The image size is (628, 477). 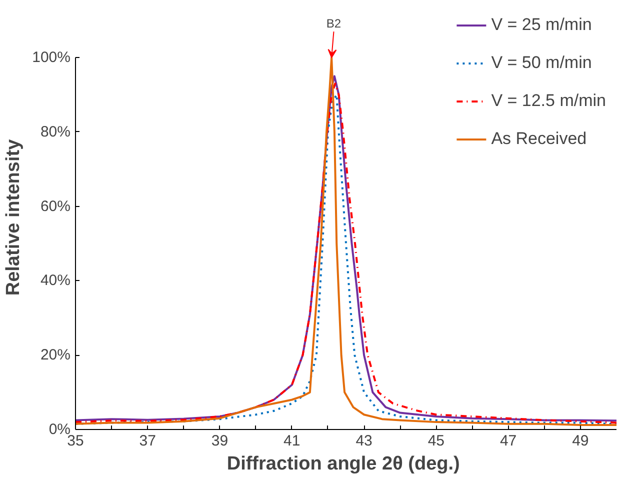 What do you see at coordinates (75, 441) in the screenshot?
I see `x-tick-label: 35` at bounding box center [75, 441].